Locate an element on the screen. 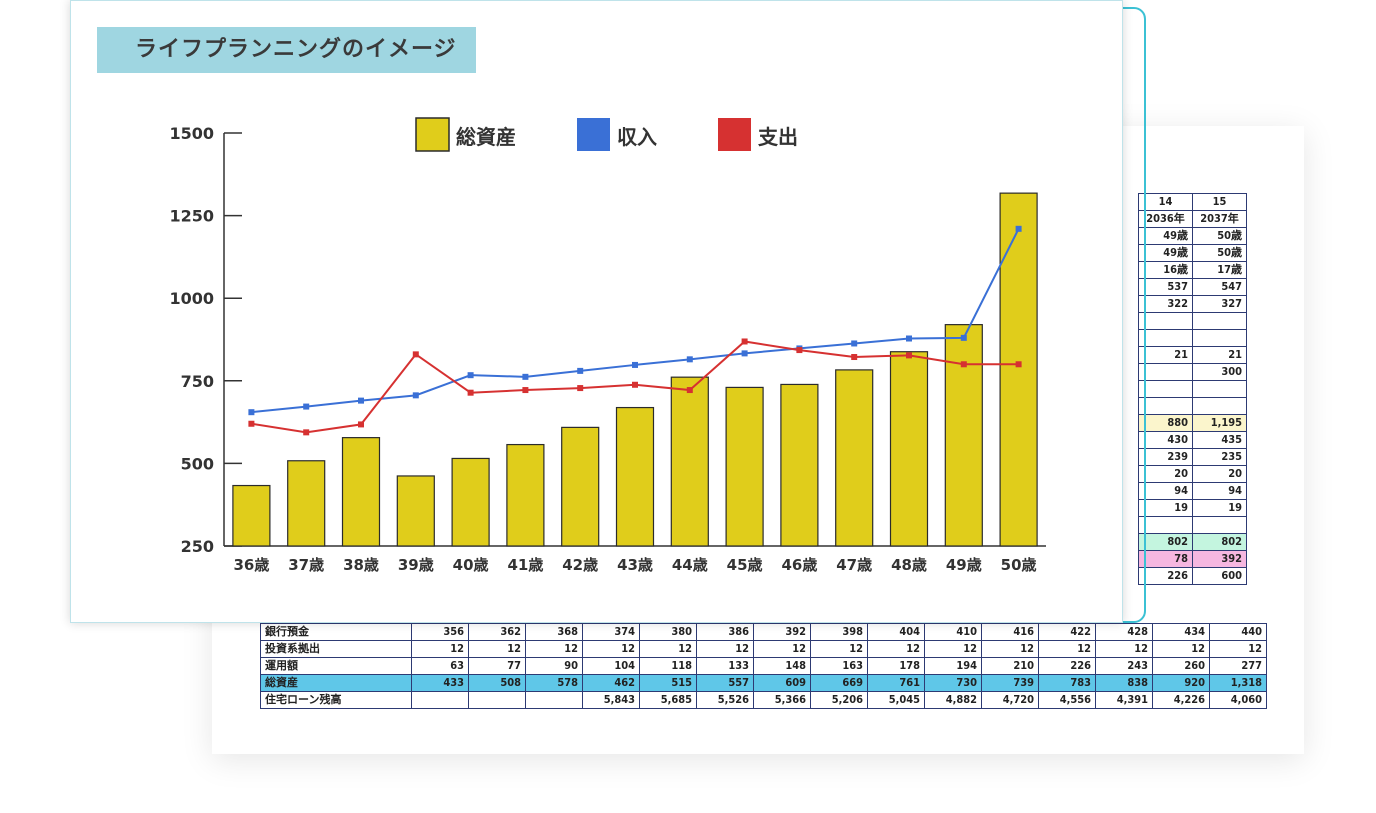 The width and height of the screenshot is (1376, 813). table-row: 322 327 is located at coordinates (1192, 304).